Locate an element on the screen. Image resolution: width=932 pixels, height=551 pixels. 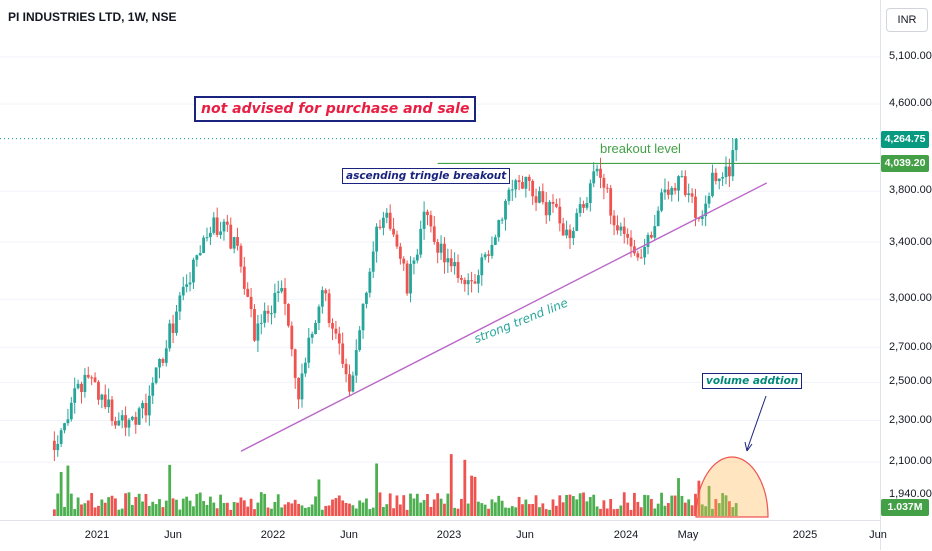
price-tick: 2,500.00 is located at coordinates (910, 381).